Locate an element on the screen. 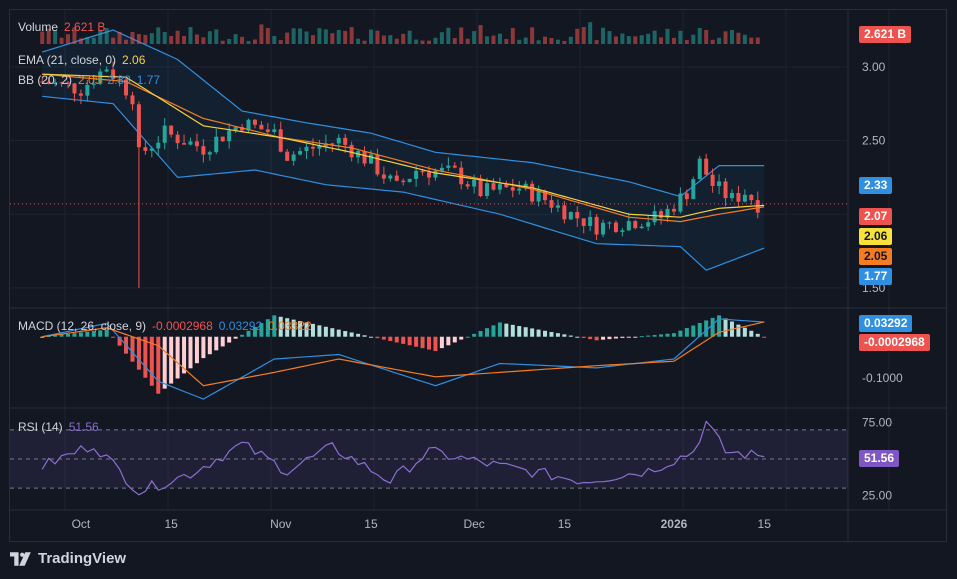 The image size is (957, 579). bb-legend: BB (20, 2) 2.05 2.33 1.77 is located at coordinates (89, 80).